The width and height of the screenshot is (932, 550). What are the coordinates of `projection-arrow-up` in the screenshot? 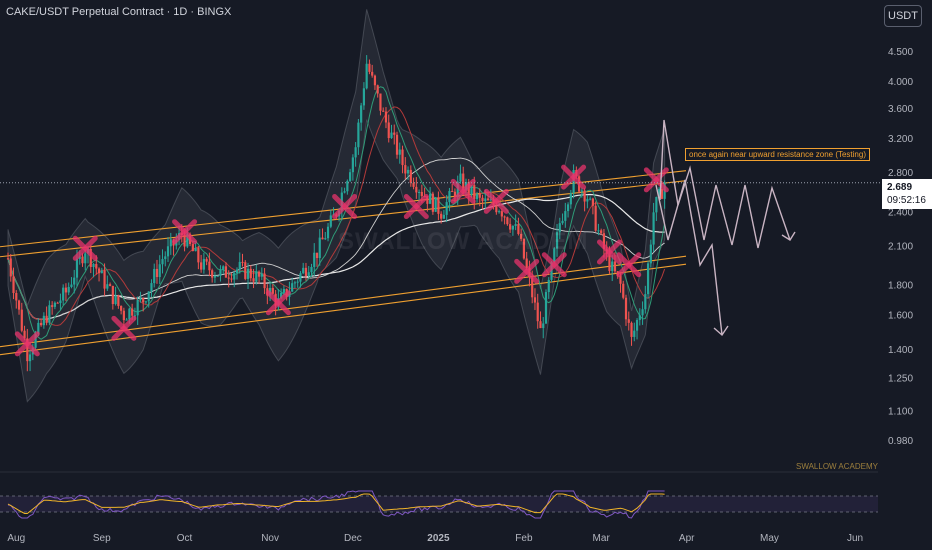 It's located at (788, 236).